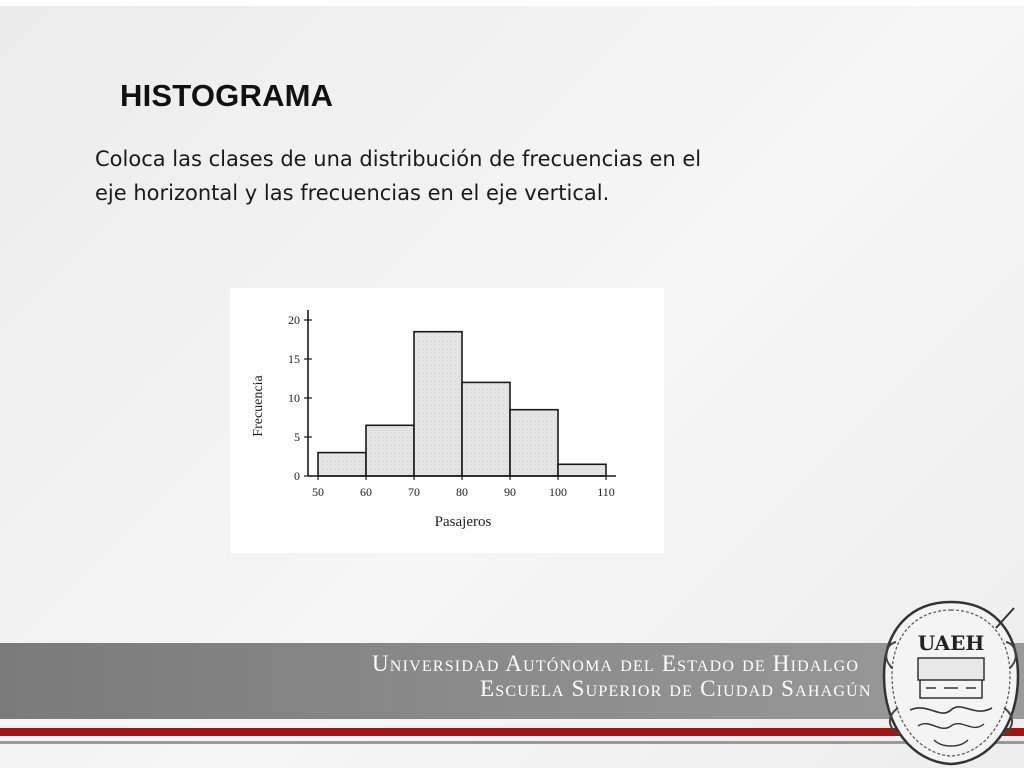 The image size is (1024, 768). I want to click on red-stripe, so click(512, 732).